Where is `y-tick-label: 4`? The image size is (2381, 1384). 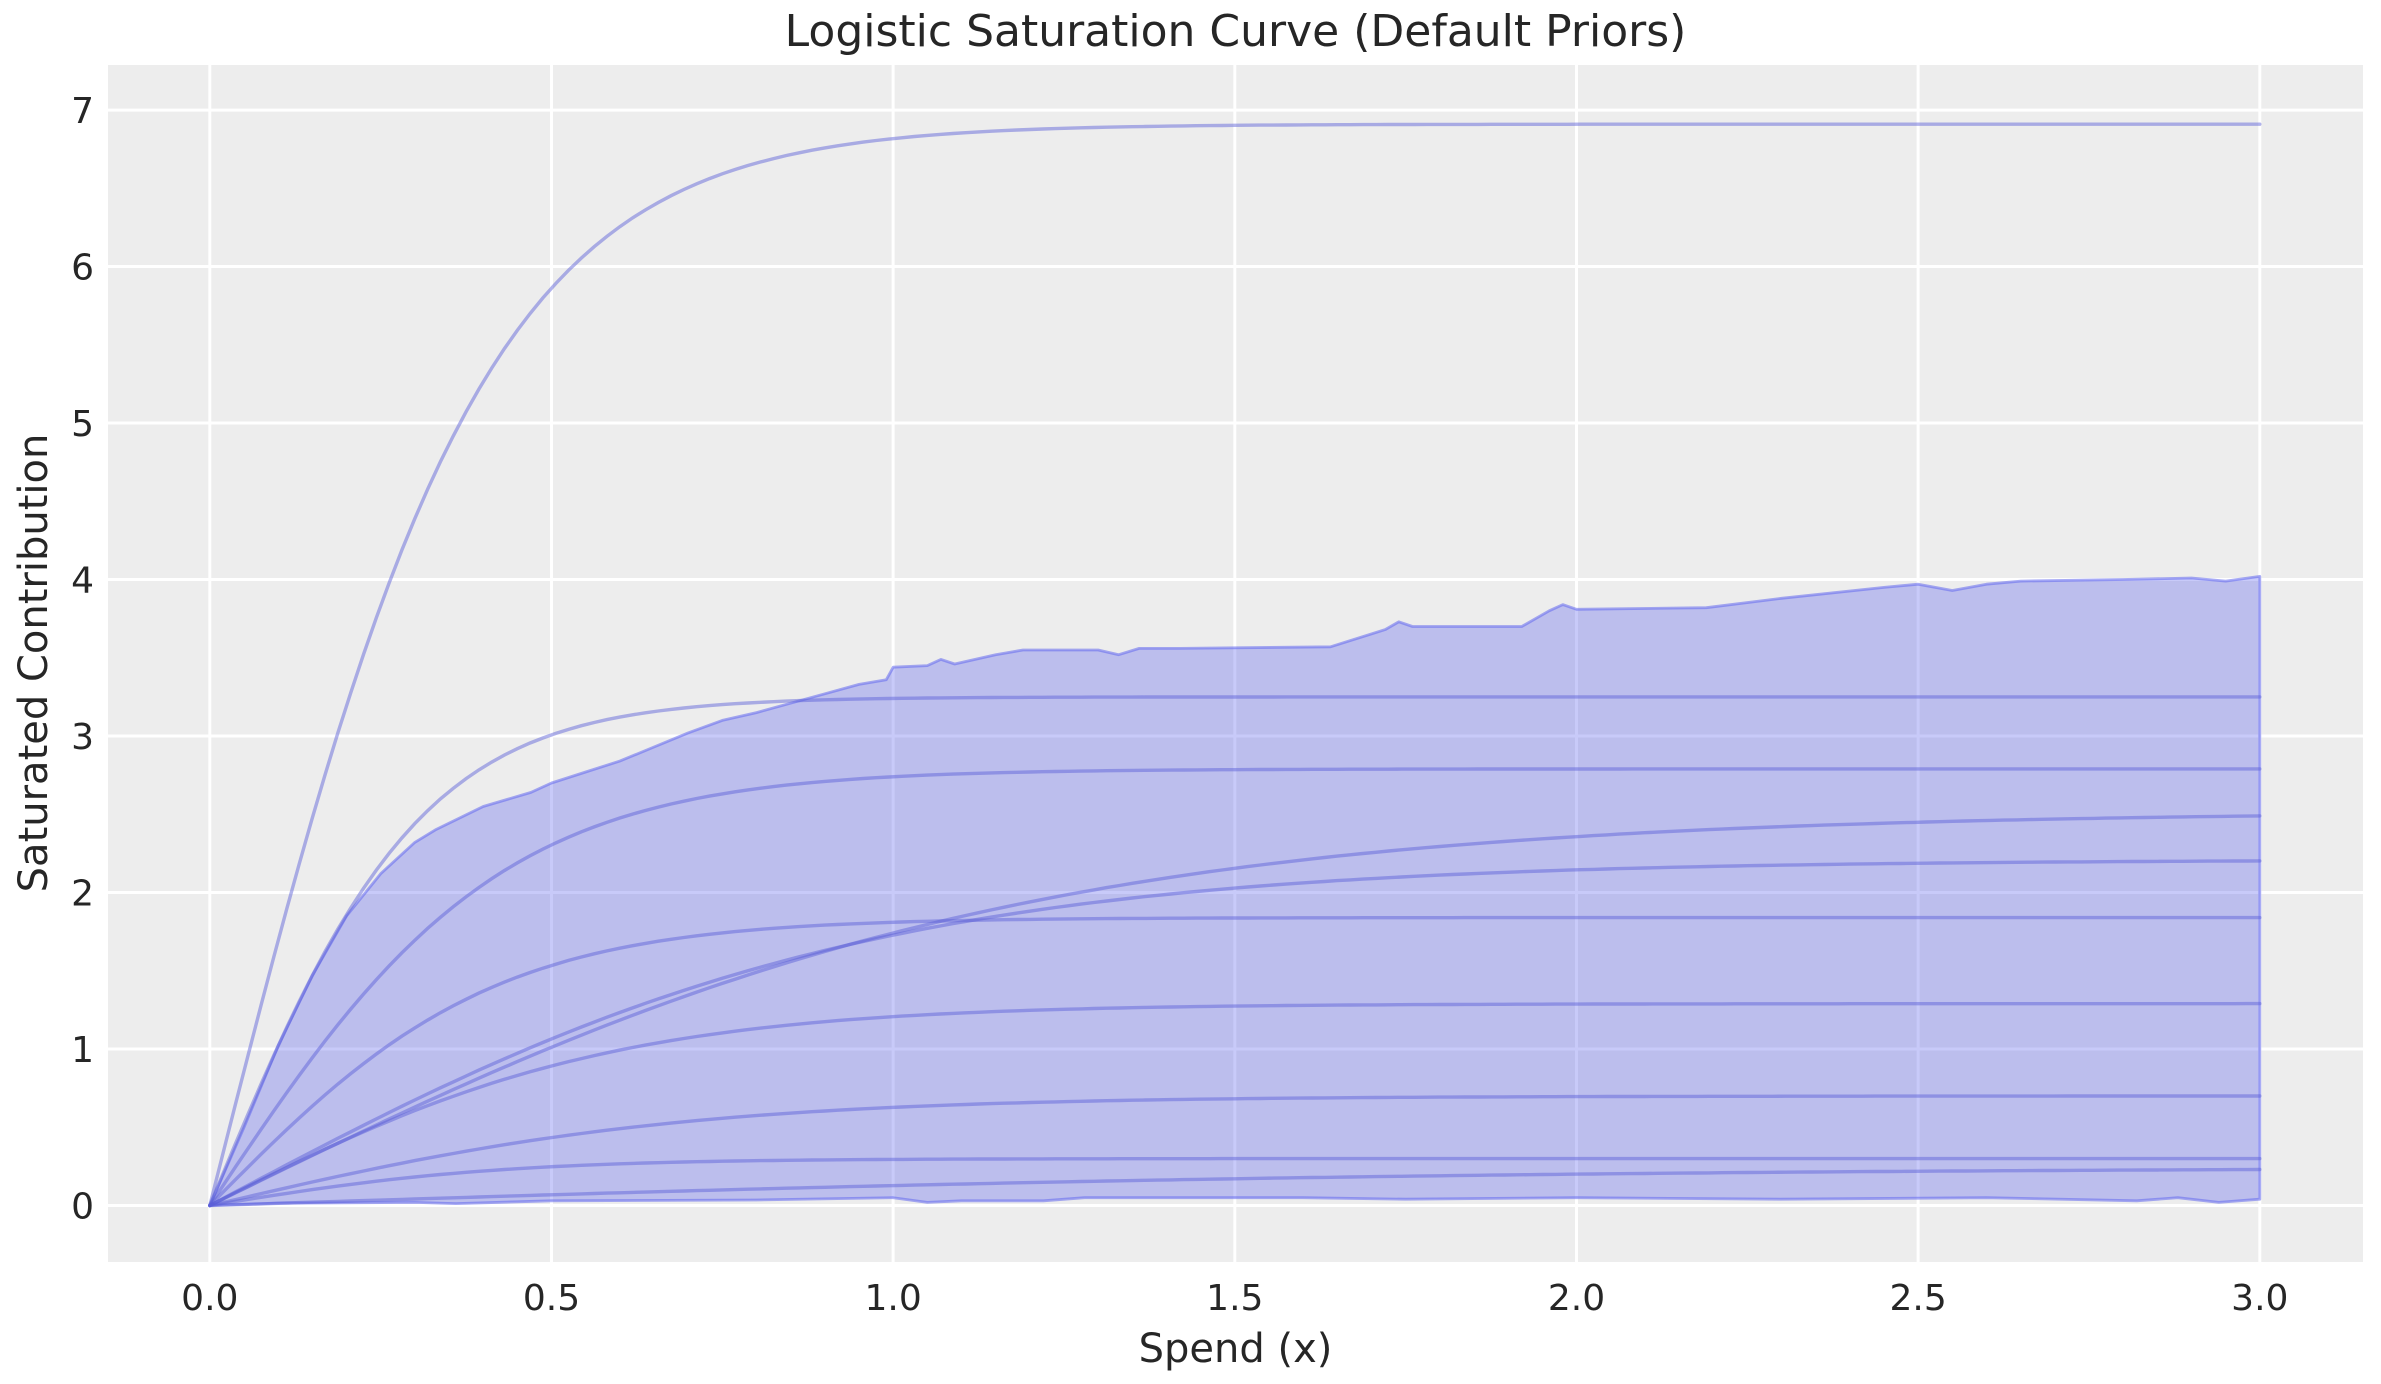 y-tick-label: 4 is located at coordinates (82, 581).